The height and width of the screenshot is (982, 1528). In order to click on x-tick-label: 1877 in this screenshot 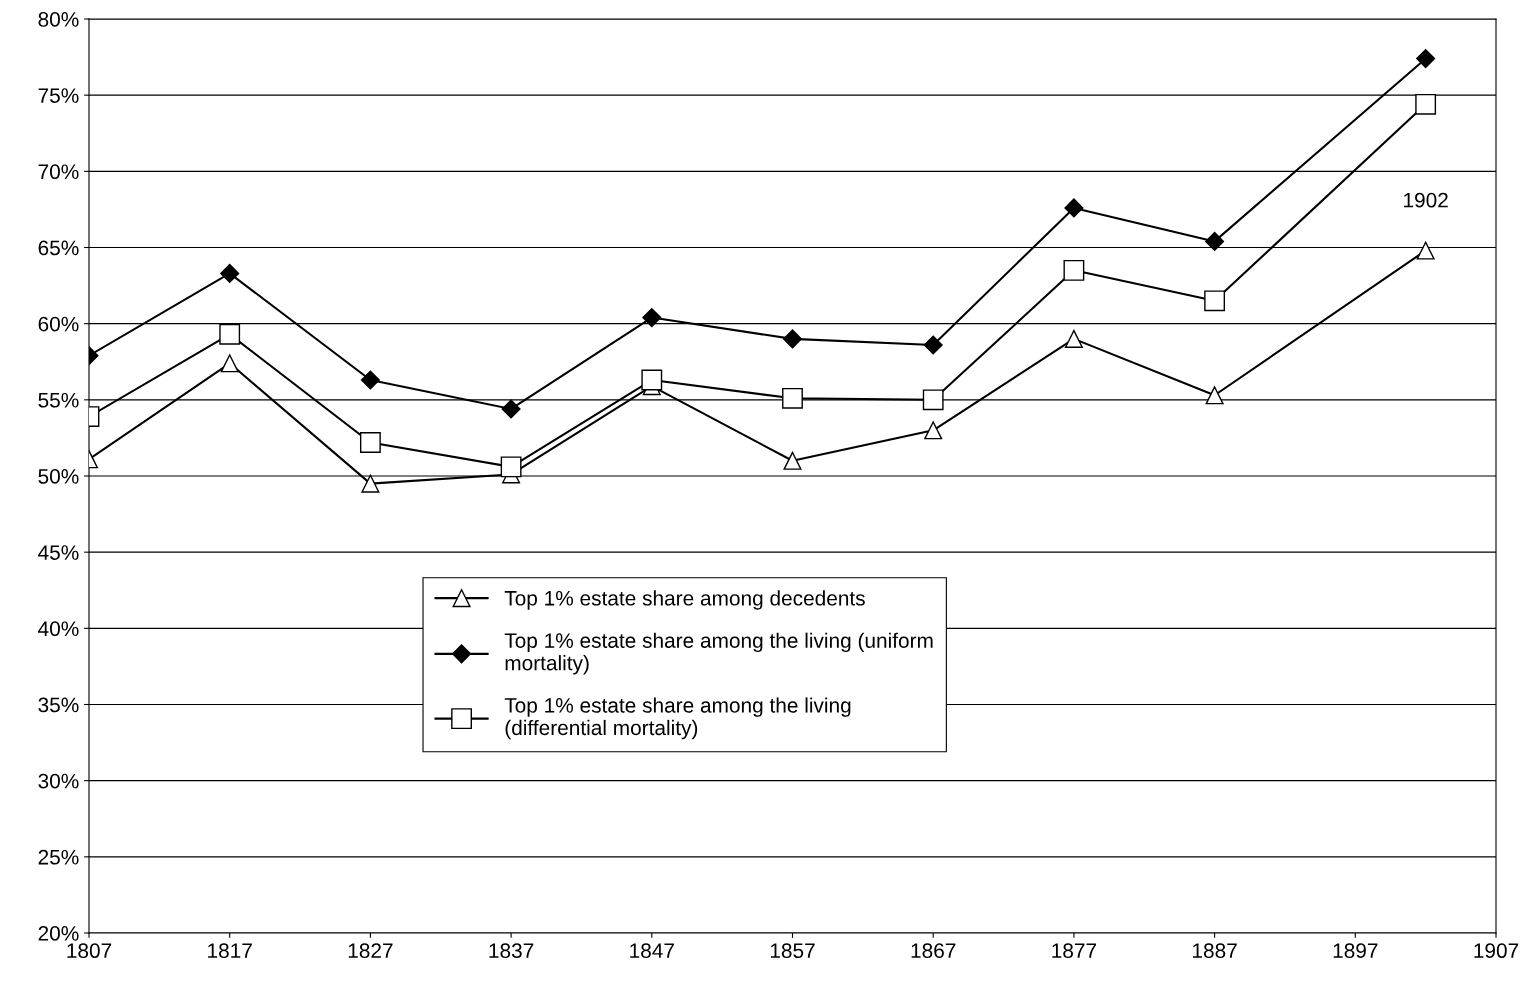, I will do `click(1074, 951)`.